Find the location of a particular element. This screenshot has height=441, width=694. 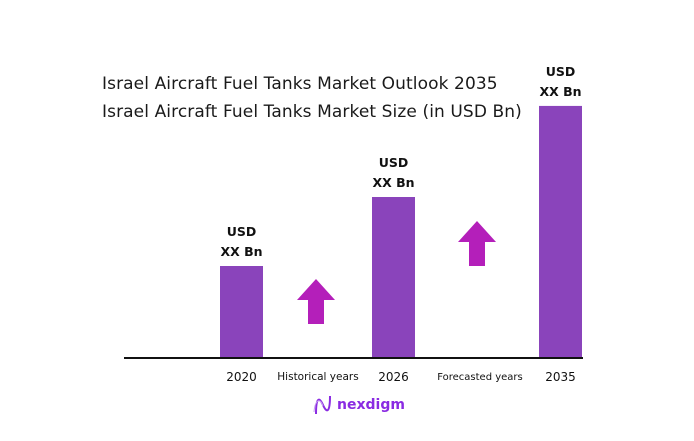

bar-2020 is located at coordinates (241, 312).